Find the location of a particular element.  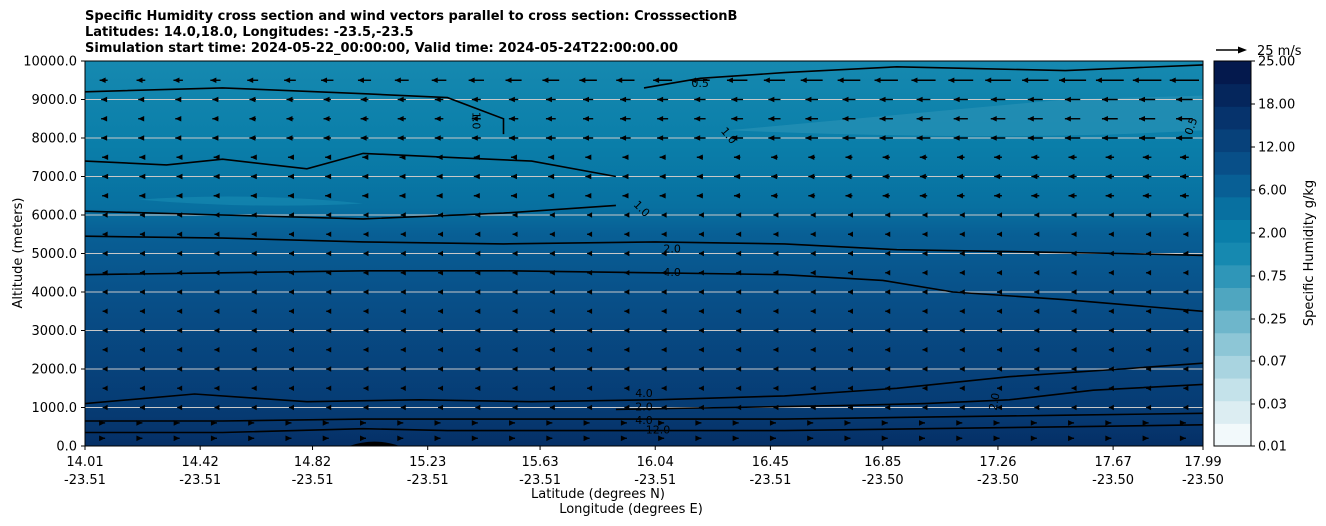

contour-line is located at coordinates (644, 417).